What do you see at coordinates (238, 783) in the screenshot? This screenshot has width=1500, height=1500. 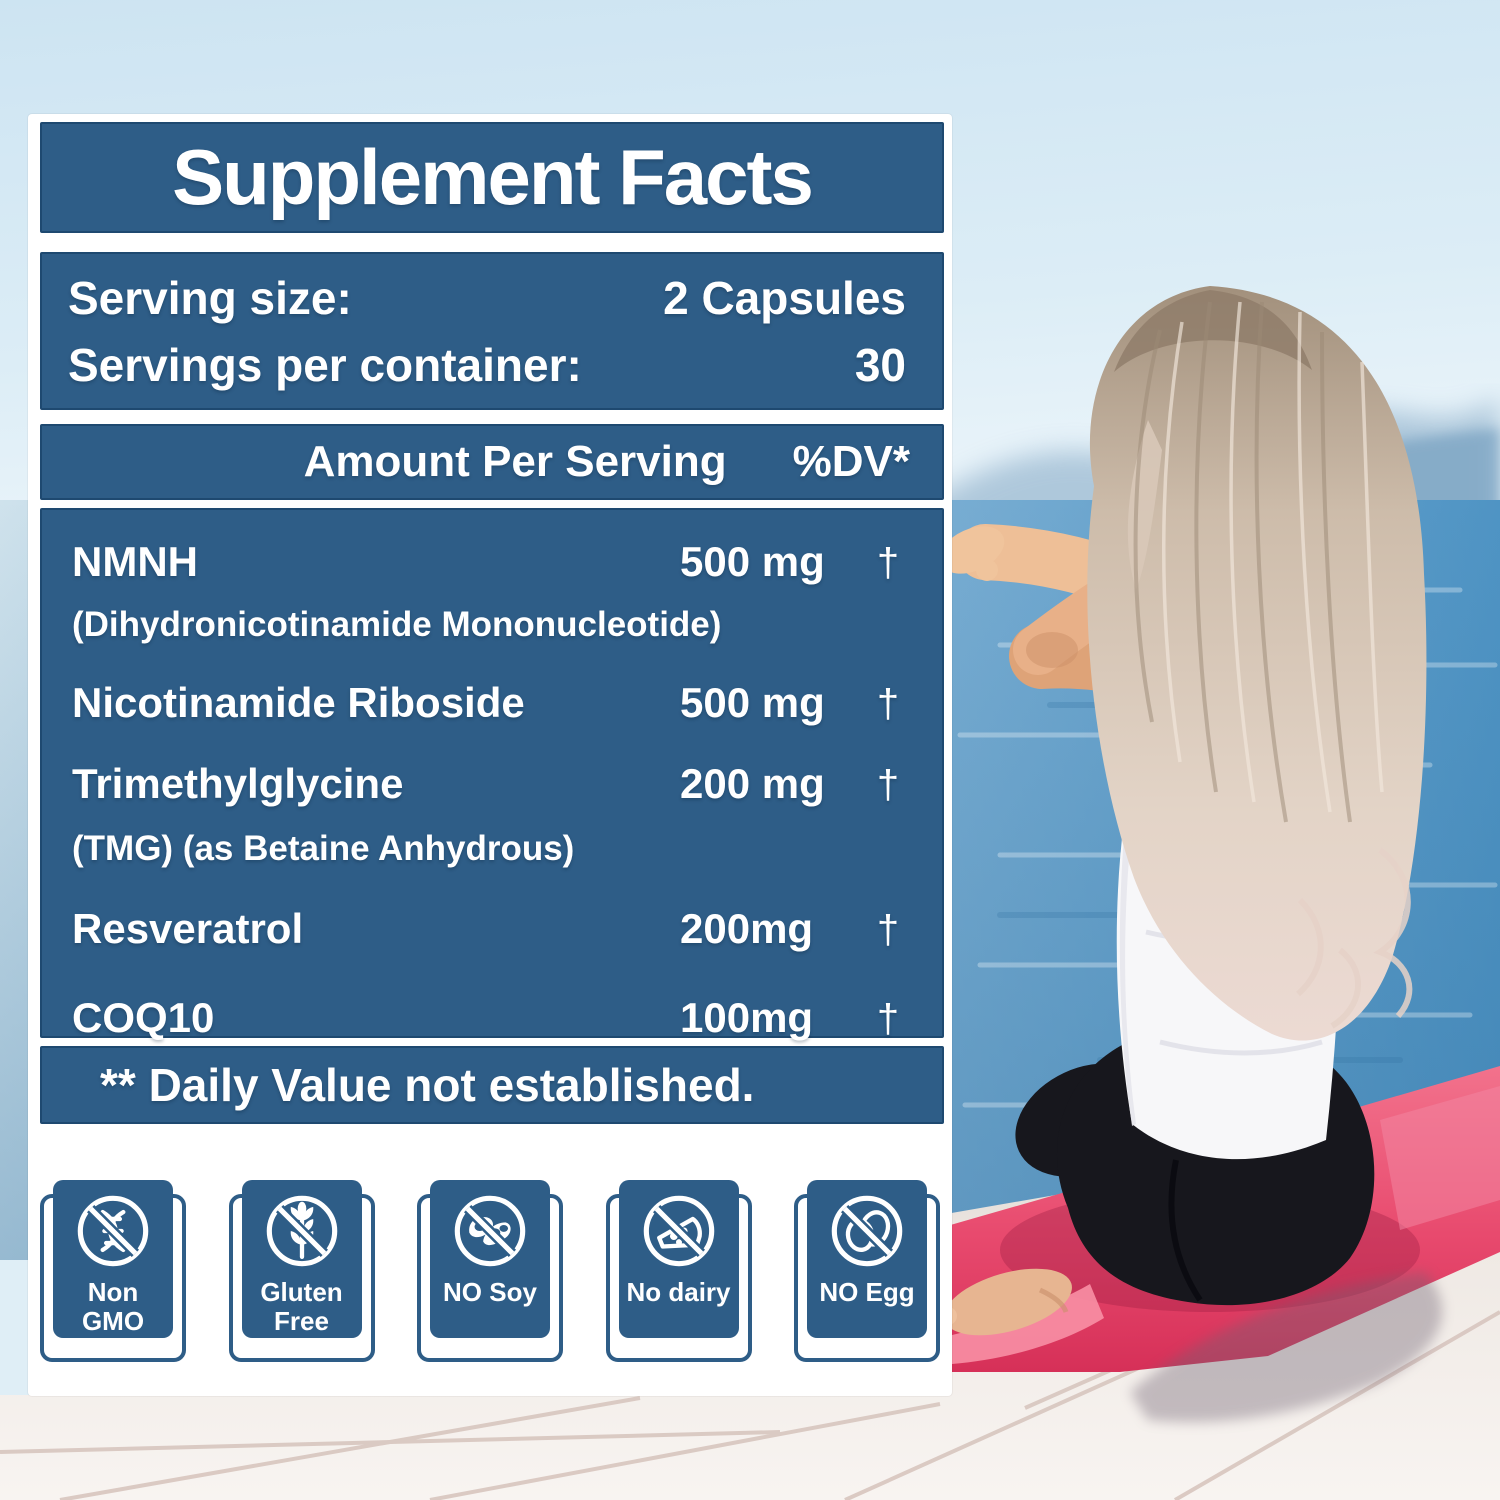 I see `ingredient-name: Trimethylglycine` at bounding box center [238, 783].